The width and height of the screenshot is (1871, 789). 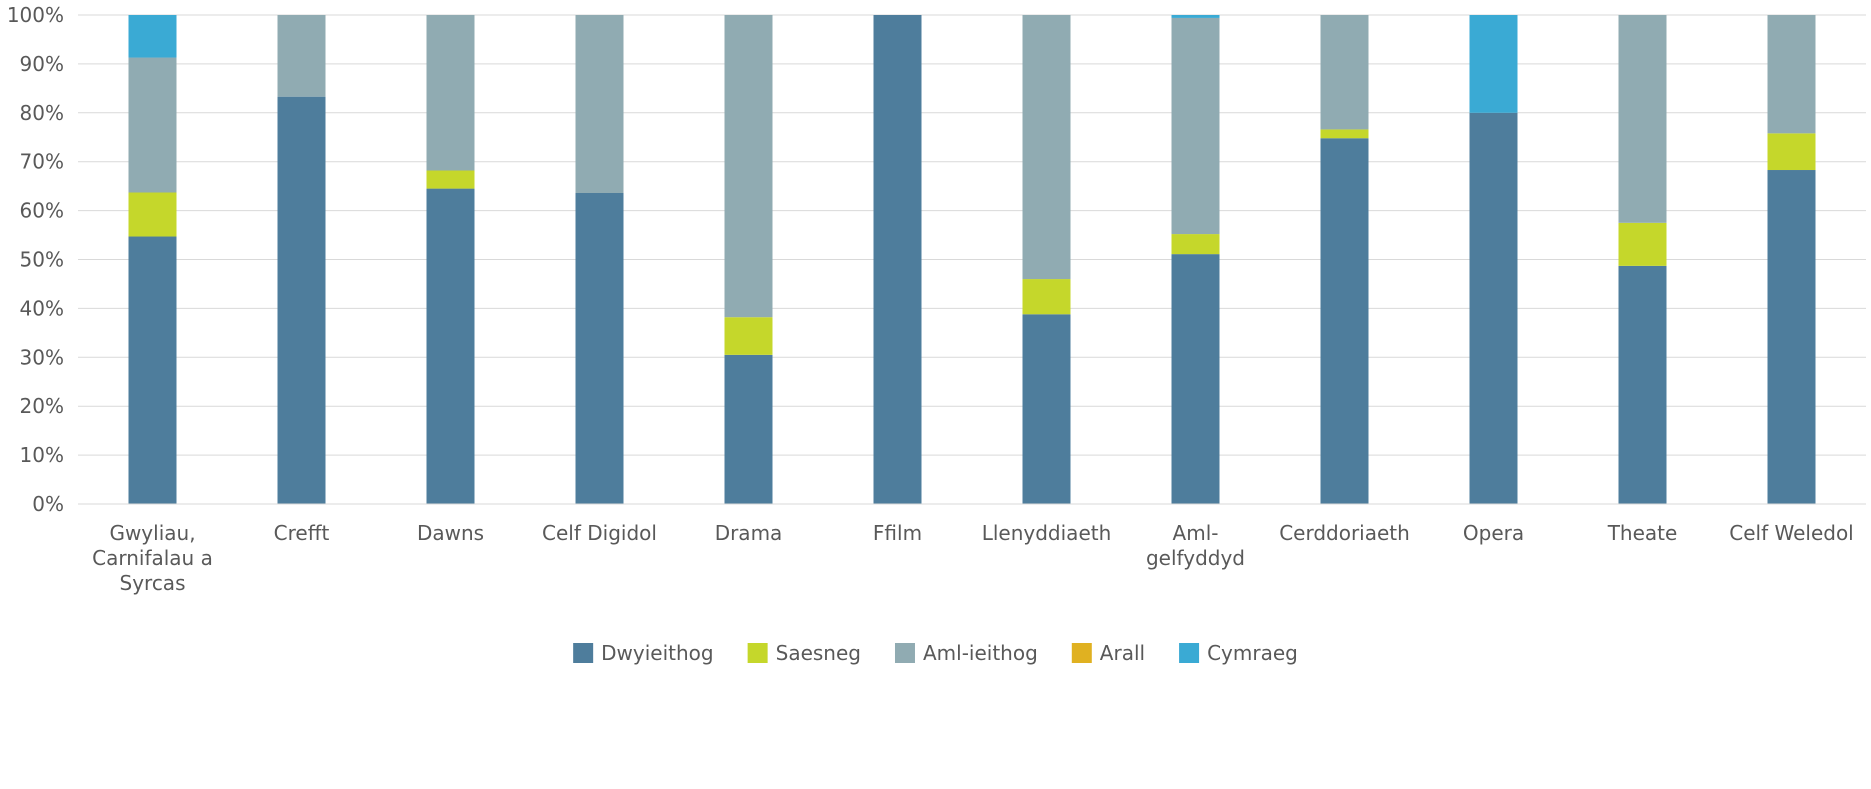 I want to click on y-tick-label: 80%, so click(x=42, y=113).